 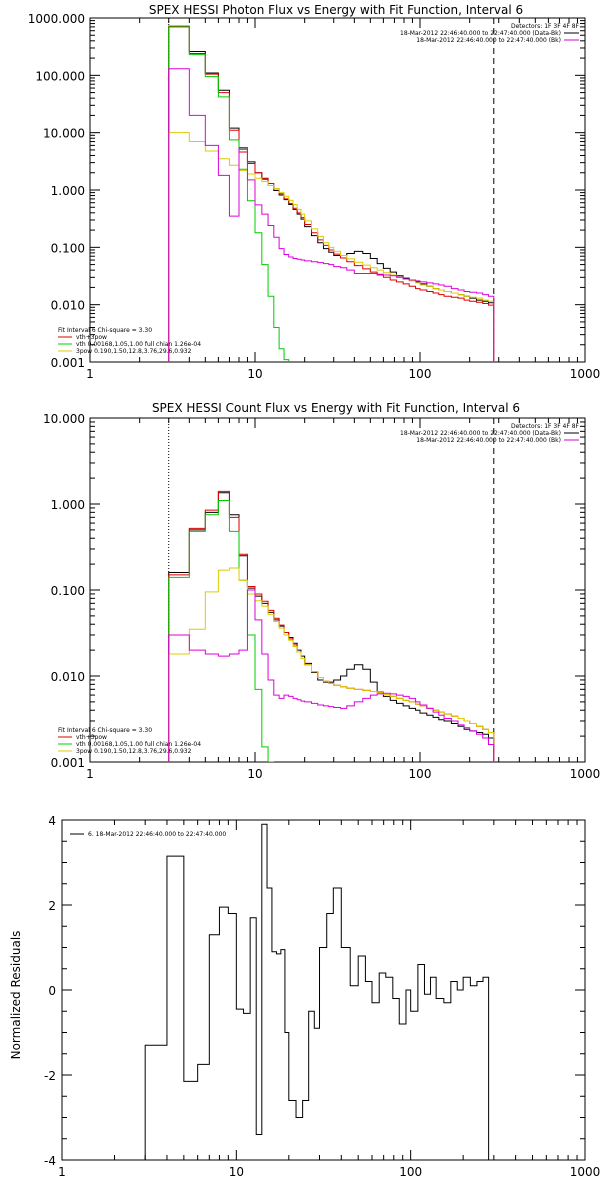 What do you see at coordinates (64, 134) in the screenshot?
I see `photon-flux-y-tick-label: 10.000` at bounding box center [64, 134].